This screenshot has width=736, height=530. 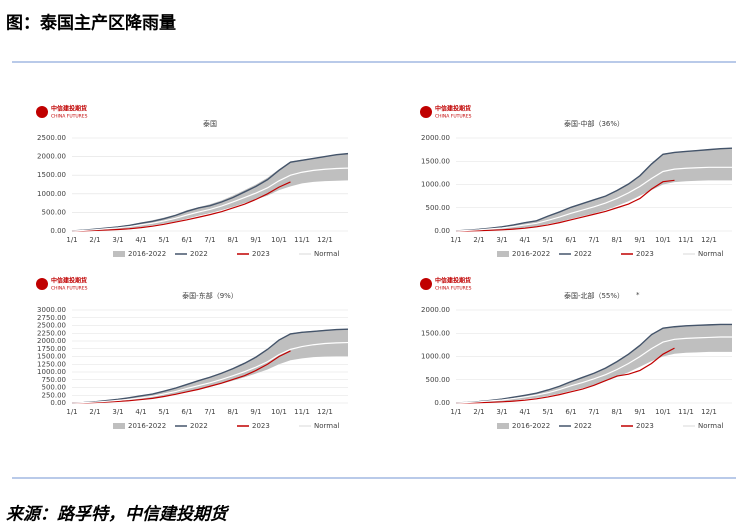 What do you see at coordinates (594, 295) in the screenshot?
I see `chart-title: 泰国-北部（55%）` at bounding box center [594, 295].